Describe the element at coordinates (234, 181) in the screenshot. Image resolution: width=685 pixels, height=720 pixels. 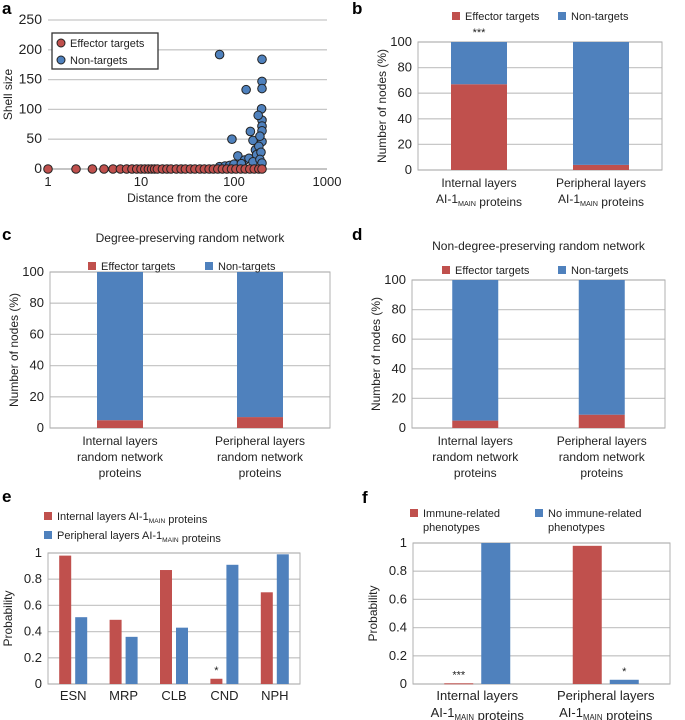
I see `x-tick-label: 100` at that location.